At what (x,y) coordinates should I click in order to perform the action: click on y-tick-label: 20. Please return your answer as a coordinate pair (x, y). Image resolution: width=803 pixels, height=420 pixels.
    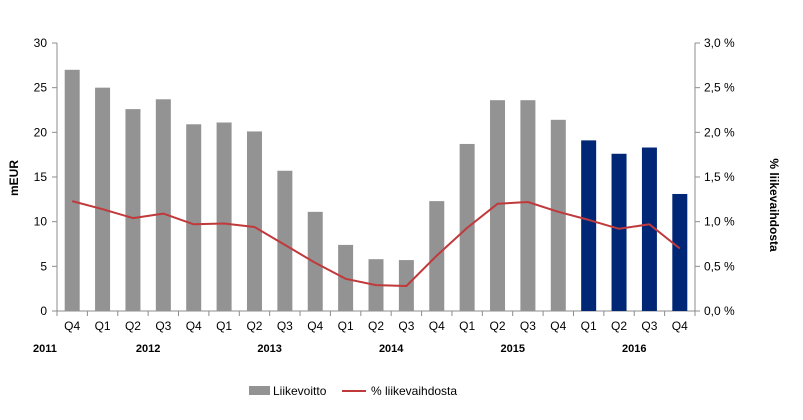
    Looking at the image, I should click on (41, 132).